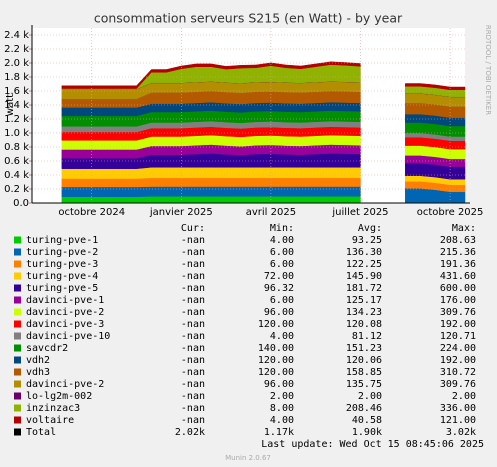  What do you see at coordinates (279, 288) in the screenshot?
I see `legend-min: 96.32` at bounding box center [279, 288].